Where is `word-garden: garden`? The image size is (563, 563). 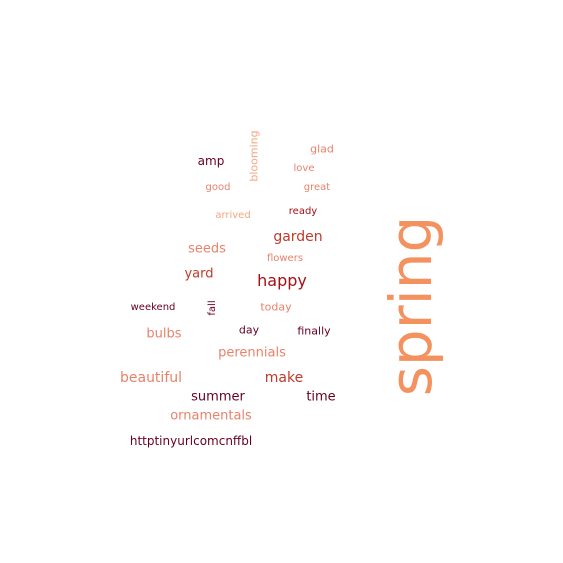 word-garden: garden is located at coordinates (298, 237).